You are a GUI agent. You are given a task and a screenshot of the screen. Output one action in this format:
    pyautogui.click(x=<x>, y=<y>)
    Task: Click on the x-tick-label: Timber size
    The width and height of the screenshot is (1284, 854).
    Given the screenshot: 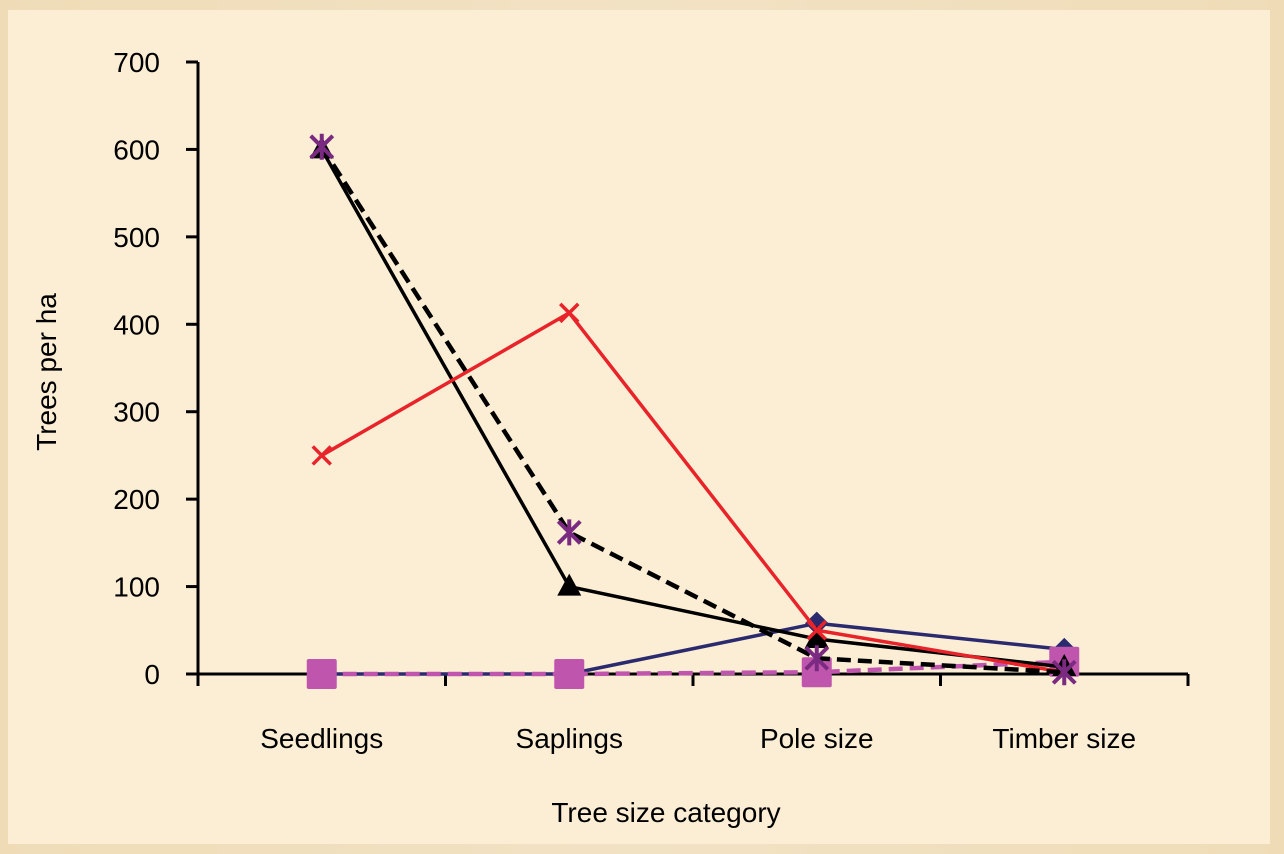 What is the action you would take?
    pyautogui.click(x=1064, y=738)
    